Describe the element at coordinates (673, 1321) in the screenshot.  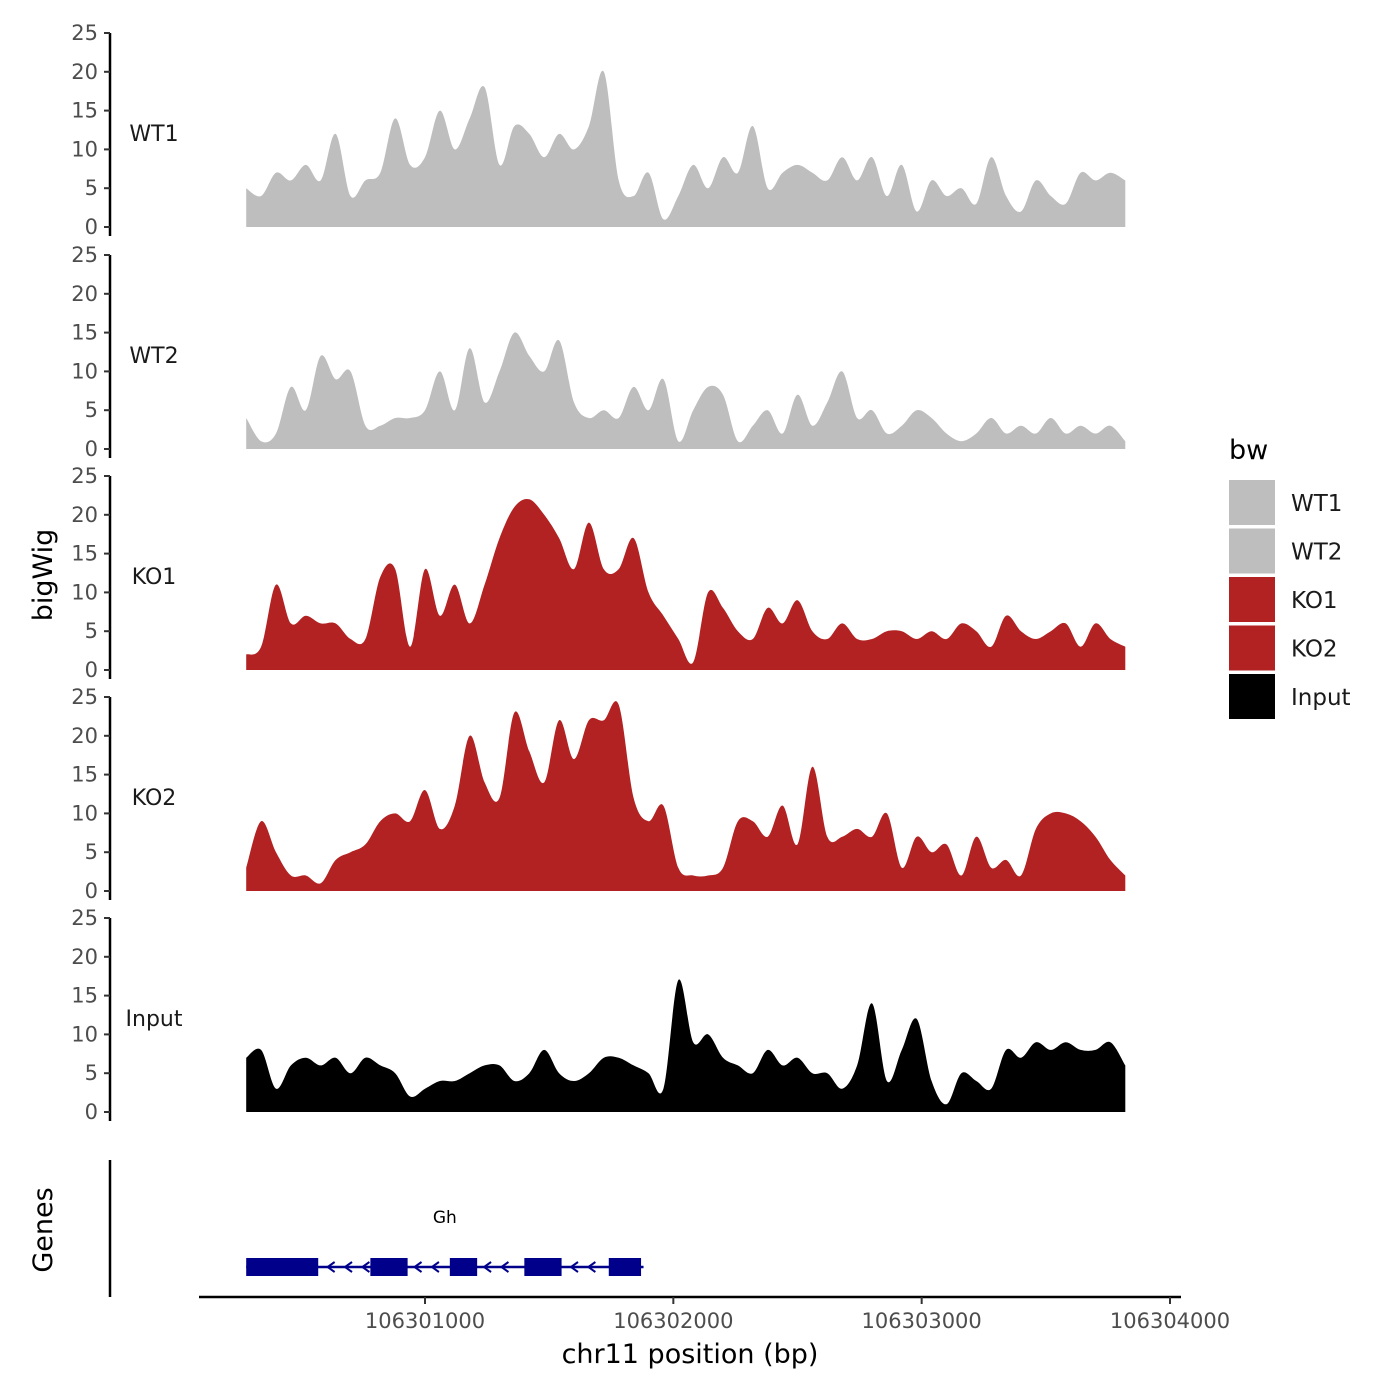
I see `x-tick-label: 106302000` at that location.